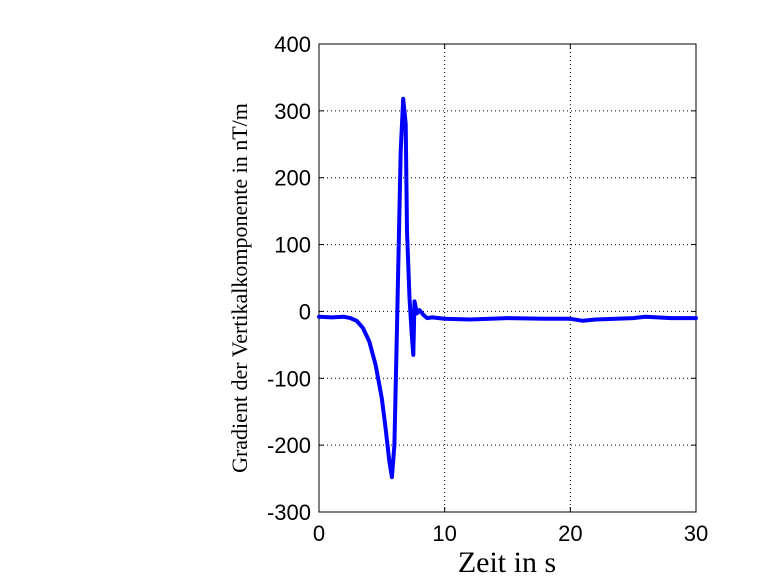 Image resolution: width=769 pixels, height=576 pixels. I want to click on y-tick-label: 200, so click(292, 178).